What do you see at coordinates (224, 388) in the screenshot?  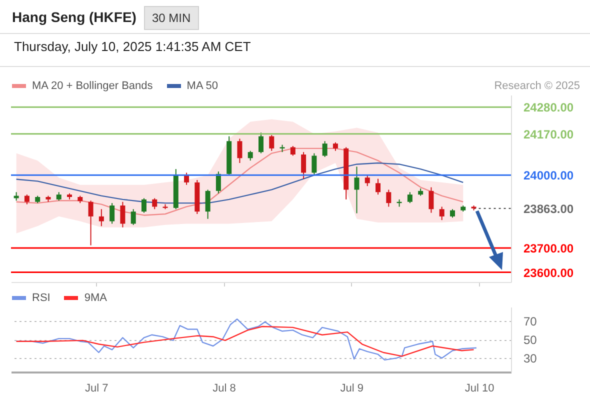 I see `x-tick-label: Jul 8` at bounding box center [224, 388].